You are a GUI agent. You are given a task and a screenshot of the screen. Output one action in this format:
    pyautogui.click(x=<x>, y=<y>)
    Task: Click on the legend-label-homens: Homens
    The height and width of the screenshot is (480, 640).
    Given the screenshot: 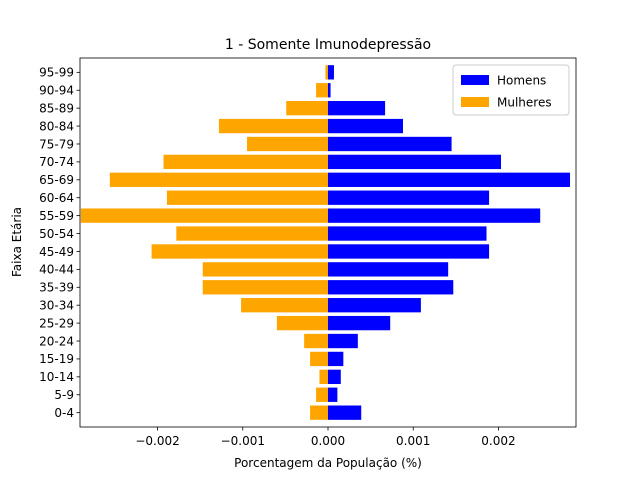 What is the action you would take?
    pyautogui.click(x=521, y=81)
    